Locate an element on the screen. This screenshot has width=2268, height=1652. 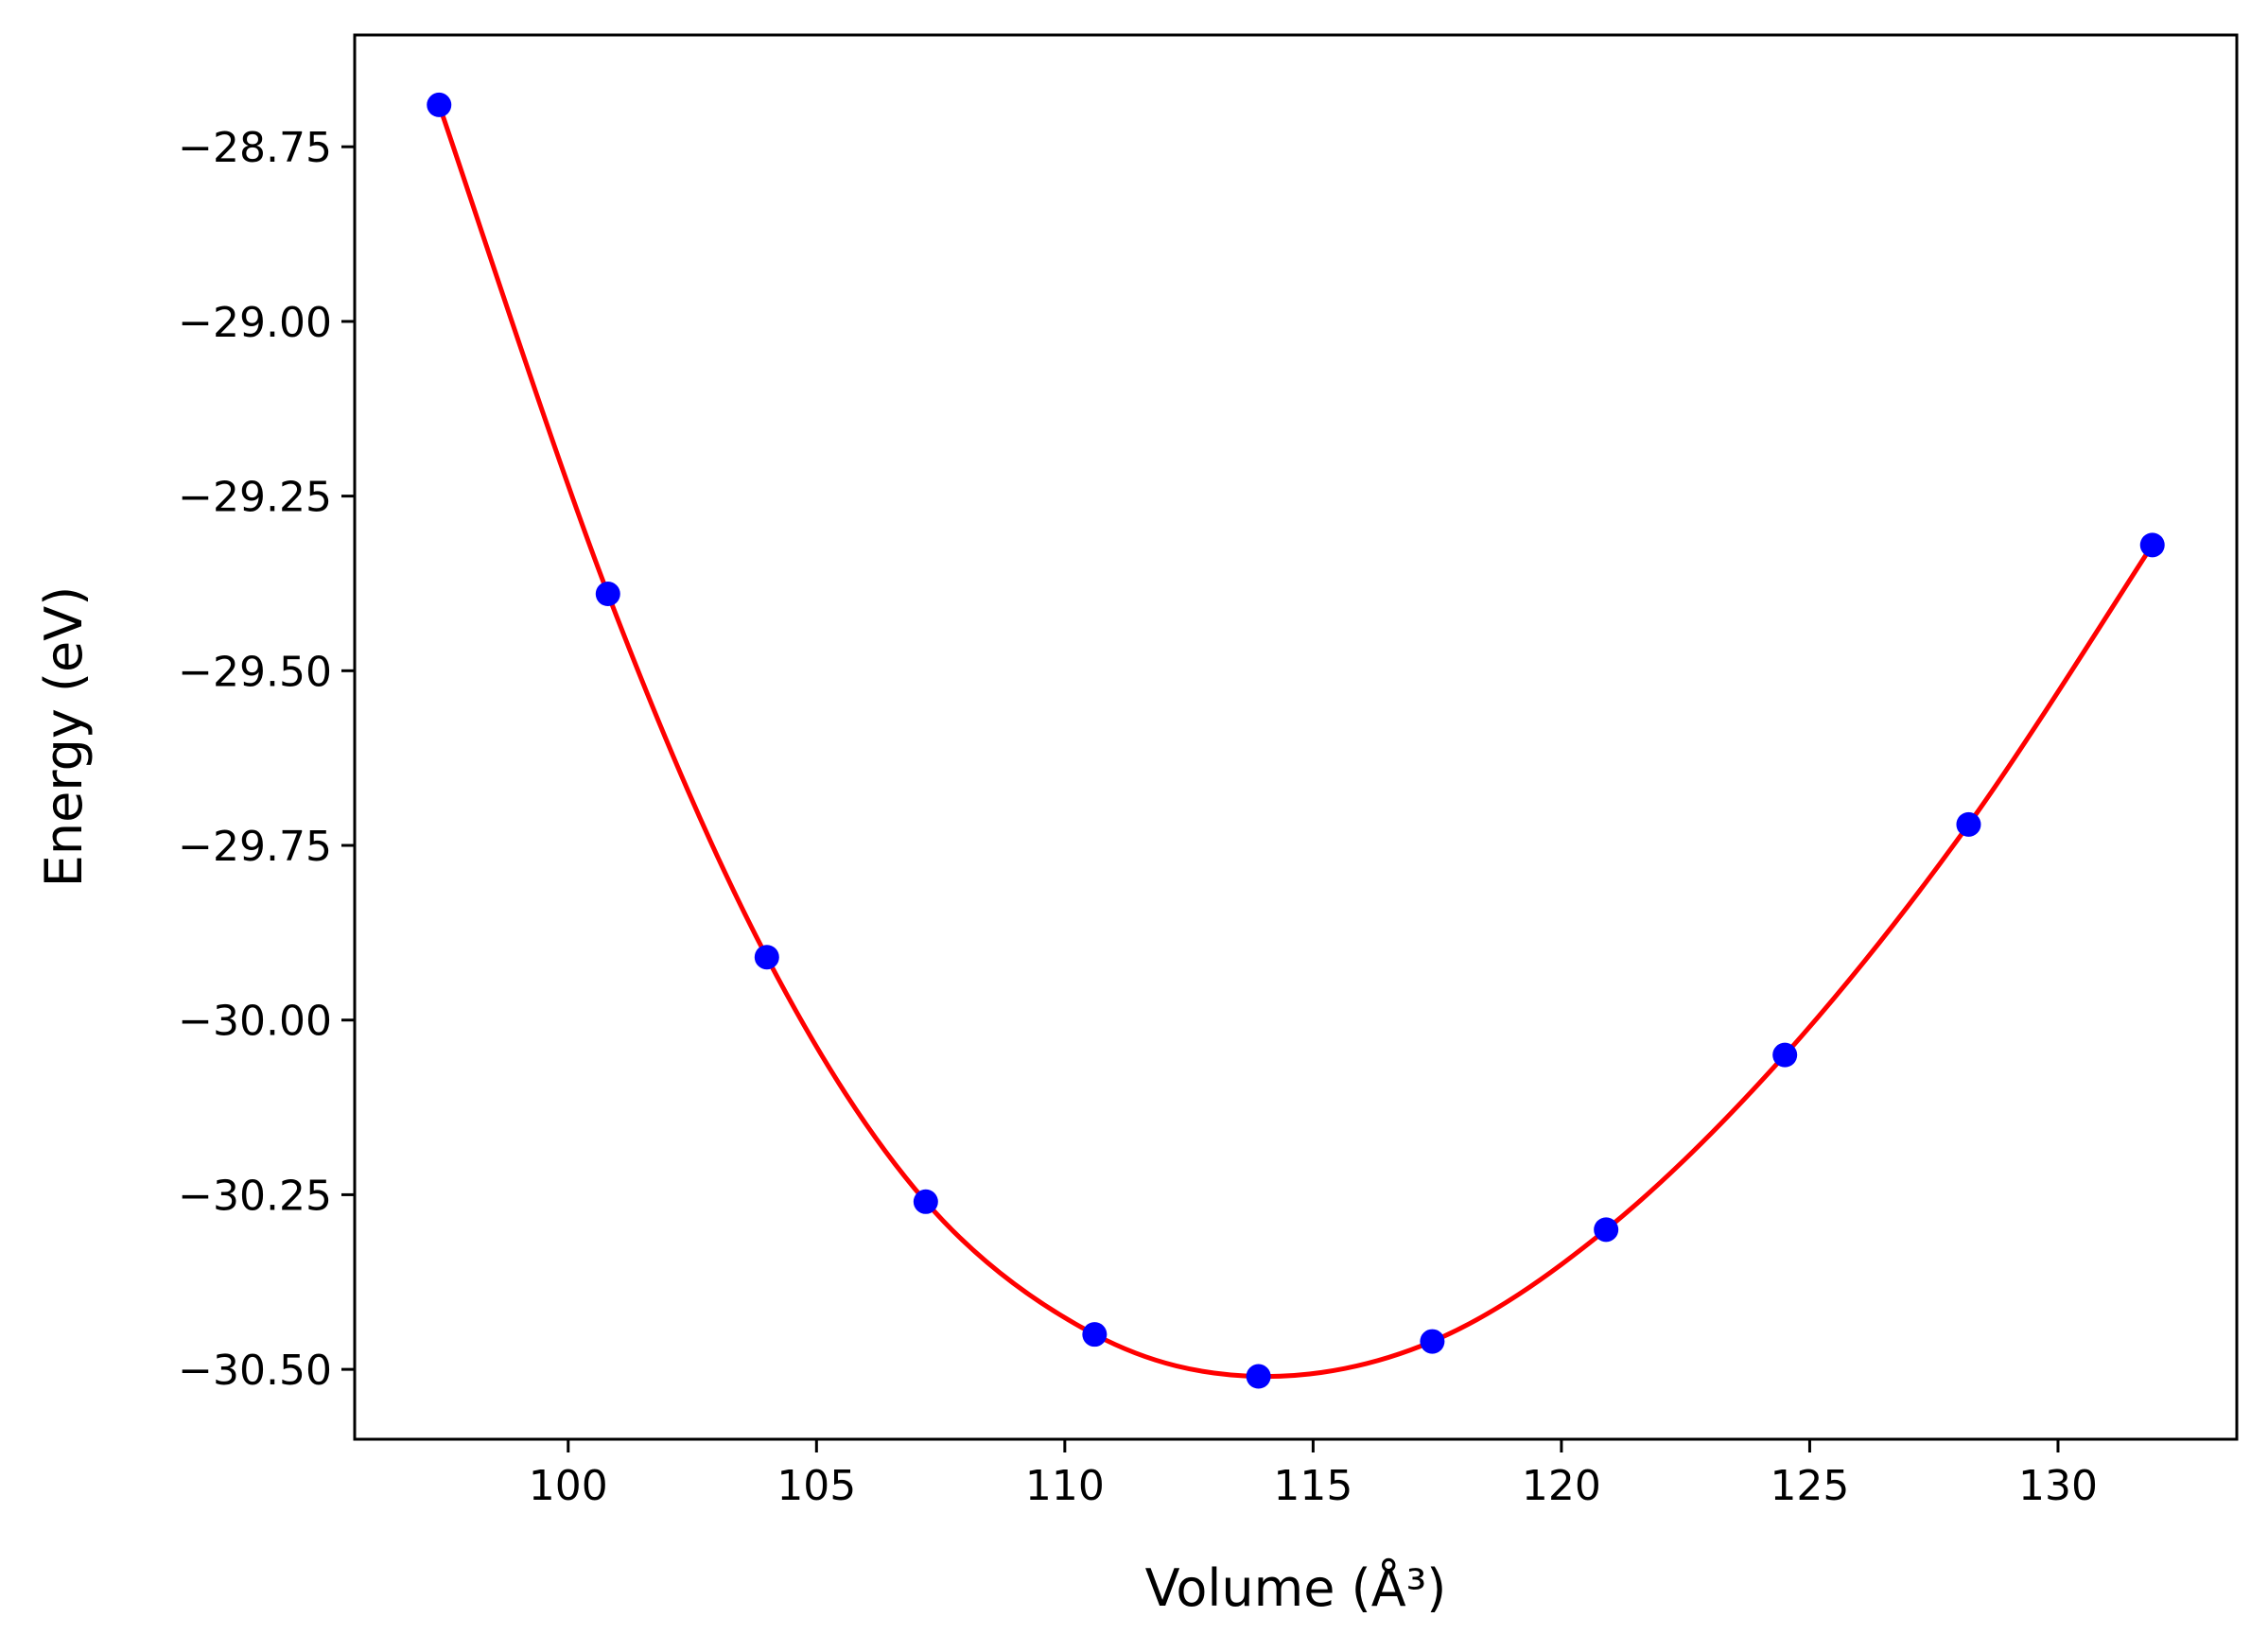
x-tick-label: 115 is located at coordinates (1312, 1486).